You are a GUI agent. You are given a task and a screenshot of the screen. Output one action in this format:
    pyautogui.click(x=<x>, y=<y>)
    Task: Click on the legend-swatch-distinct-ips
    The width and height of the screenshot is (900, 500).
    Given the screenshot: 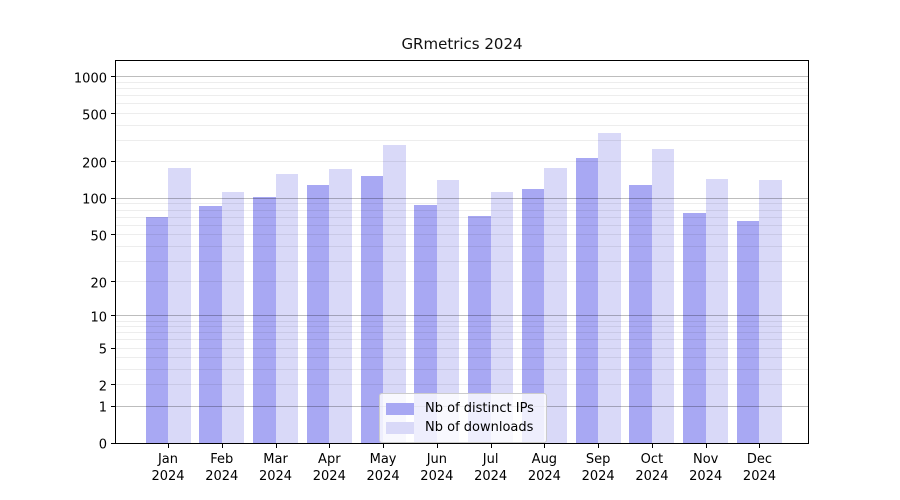 What is the action you would take?
    pyautogui.click(x=400, y=408)
    